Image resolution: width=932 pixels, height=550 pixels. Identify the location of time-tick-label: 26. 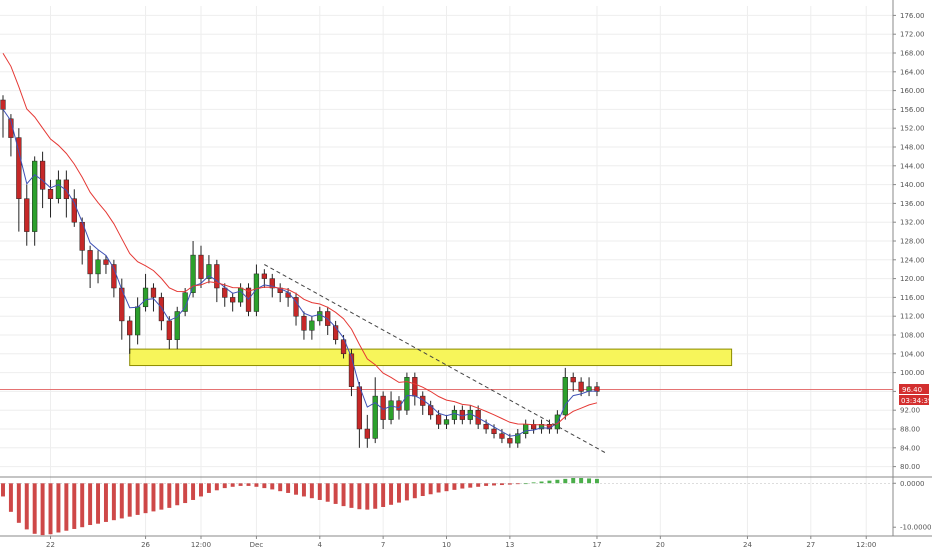
(145, 545).